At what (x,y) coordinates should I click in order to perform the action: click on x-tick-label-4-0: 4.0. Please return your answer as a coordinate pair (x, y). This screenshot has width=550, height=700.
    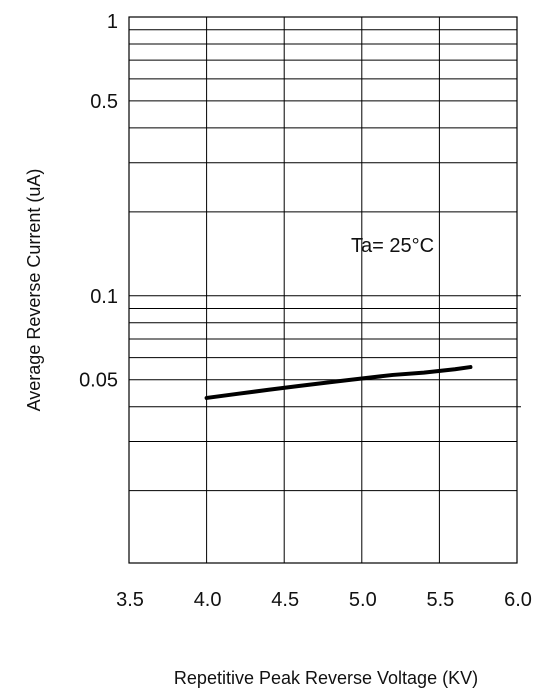
    Looking at the image, I should click on (208, 600).